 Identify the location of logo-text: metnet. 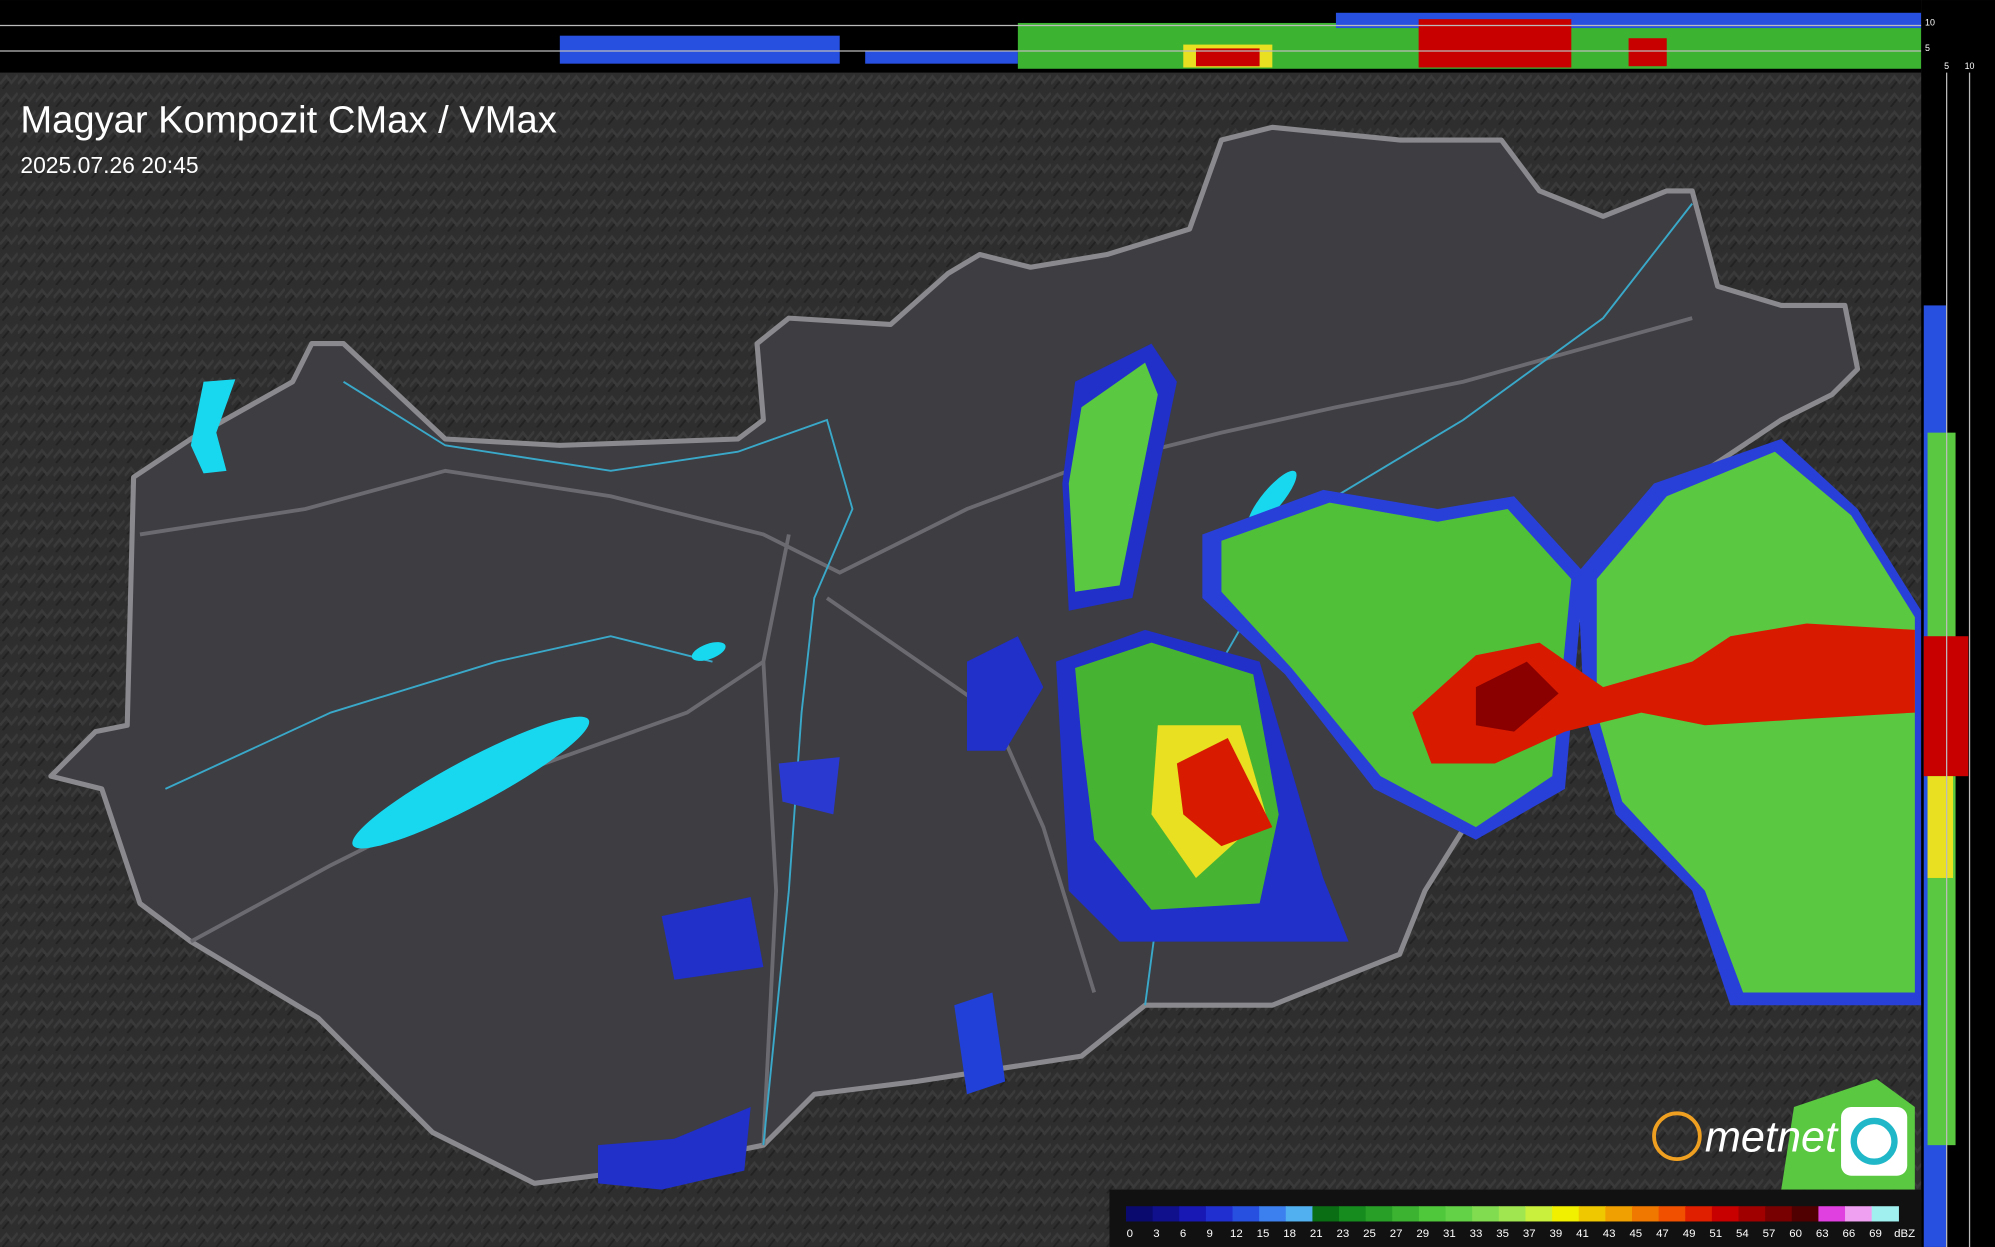
(1772, 1138).